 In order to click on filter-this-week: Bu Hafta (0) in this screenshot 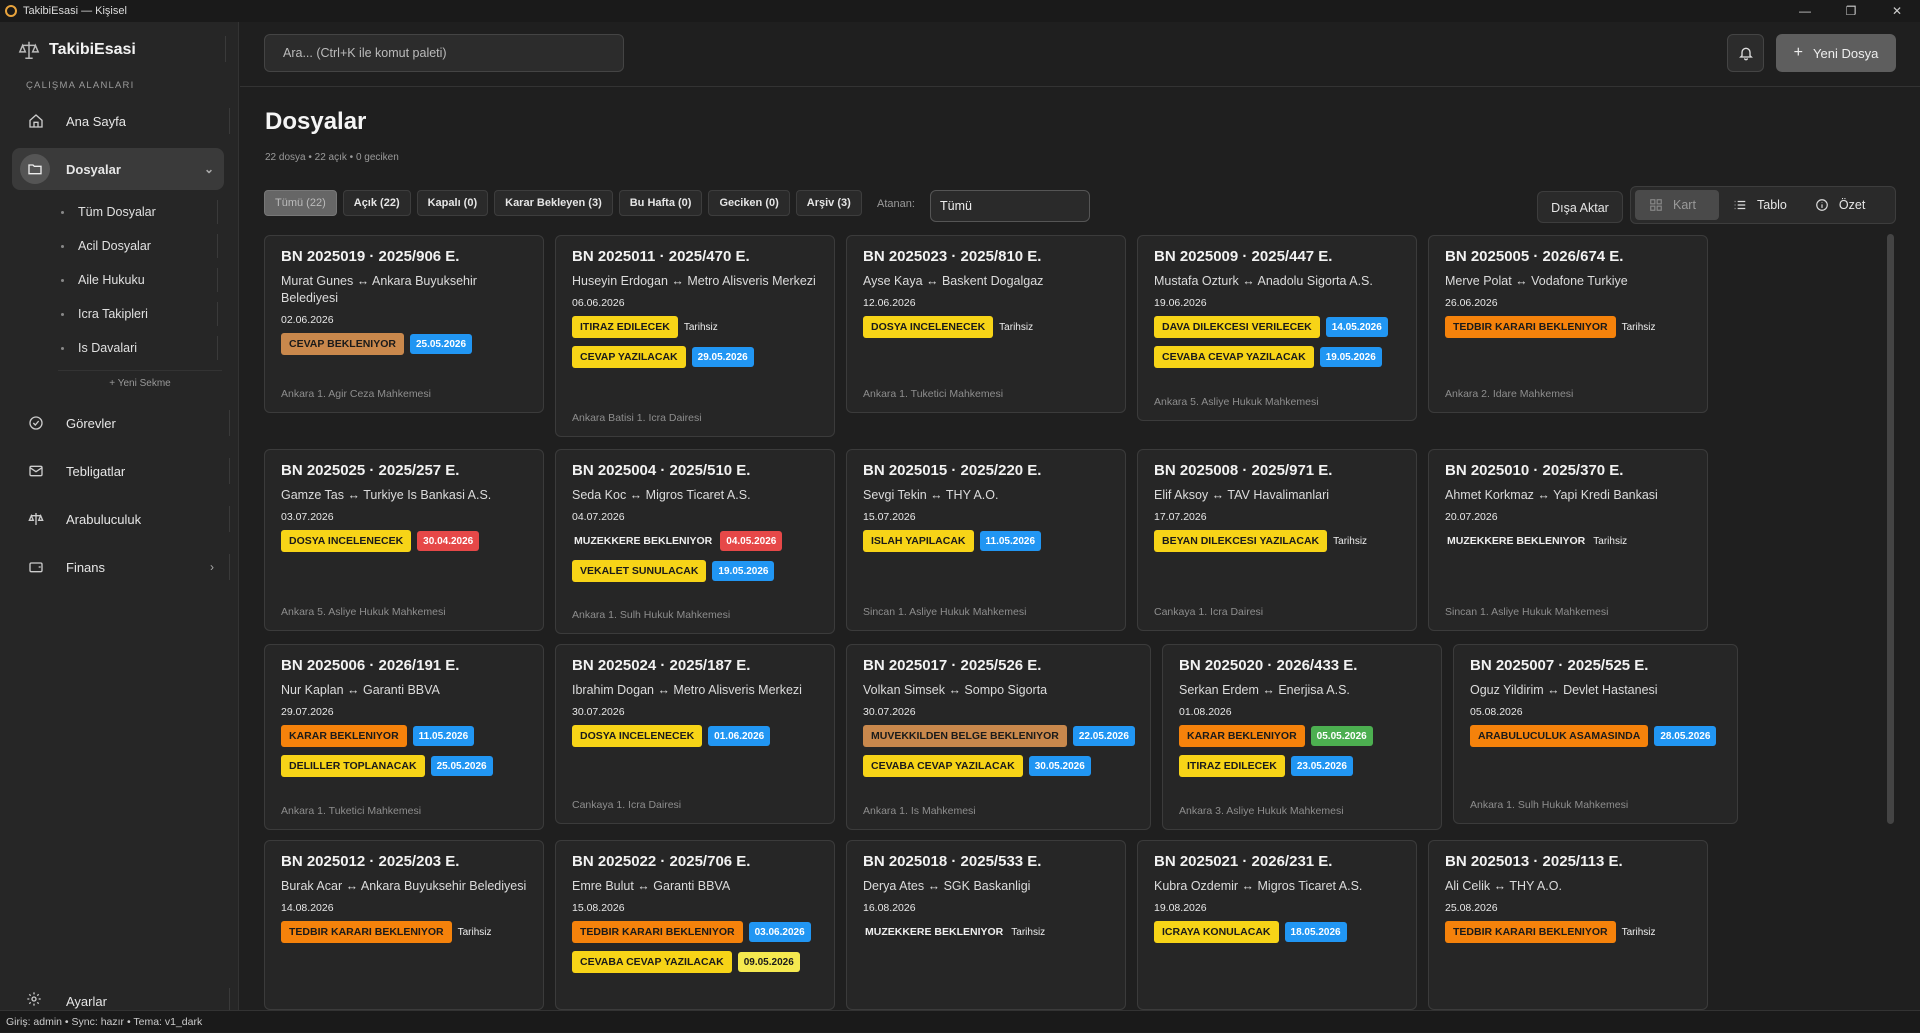, I will do `click(660, 203)`.